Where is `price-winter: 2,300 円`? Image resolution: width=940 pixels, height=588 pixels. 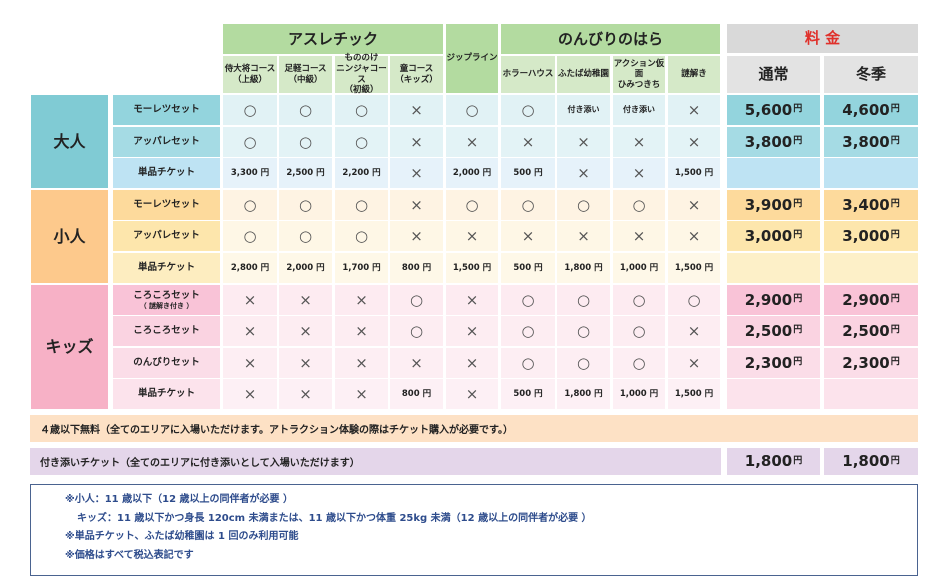
price-winter: 2,300 円 is located at coordinates (871, 363).